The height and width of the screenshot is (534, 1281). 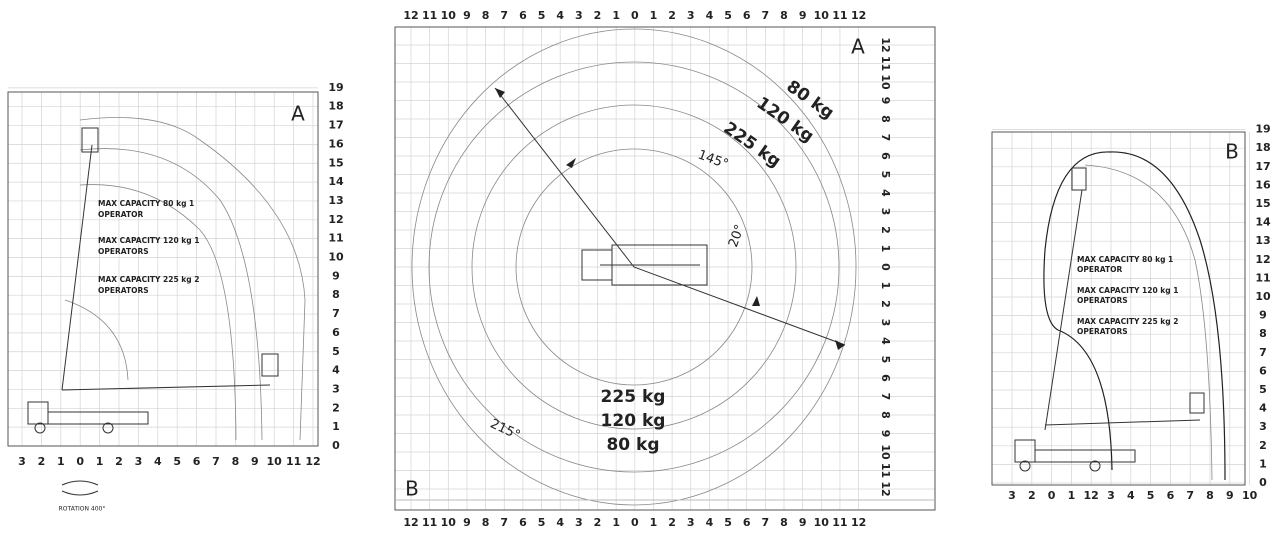 What do you see at coordinates (38, 413) in the screenshot?
I see `truck-cab` at bounding box center [38, 413].